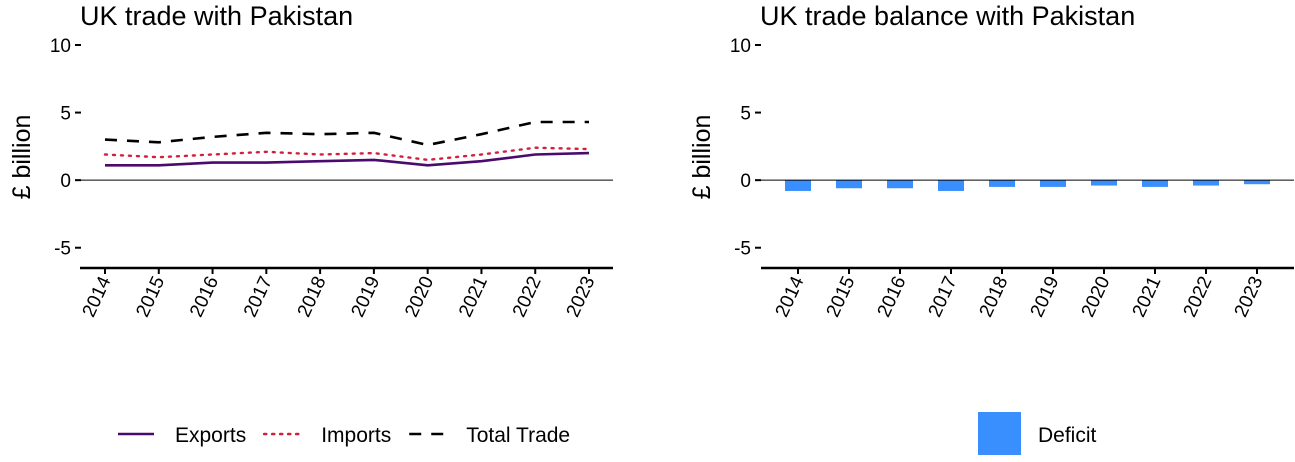  I want to click on bar-deficit-2017, so click(951, 185).